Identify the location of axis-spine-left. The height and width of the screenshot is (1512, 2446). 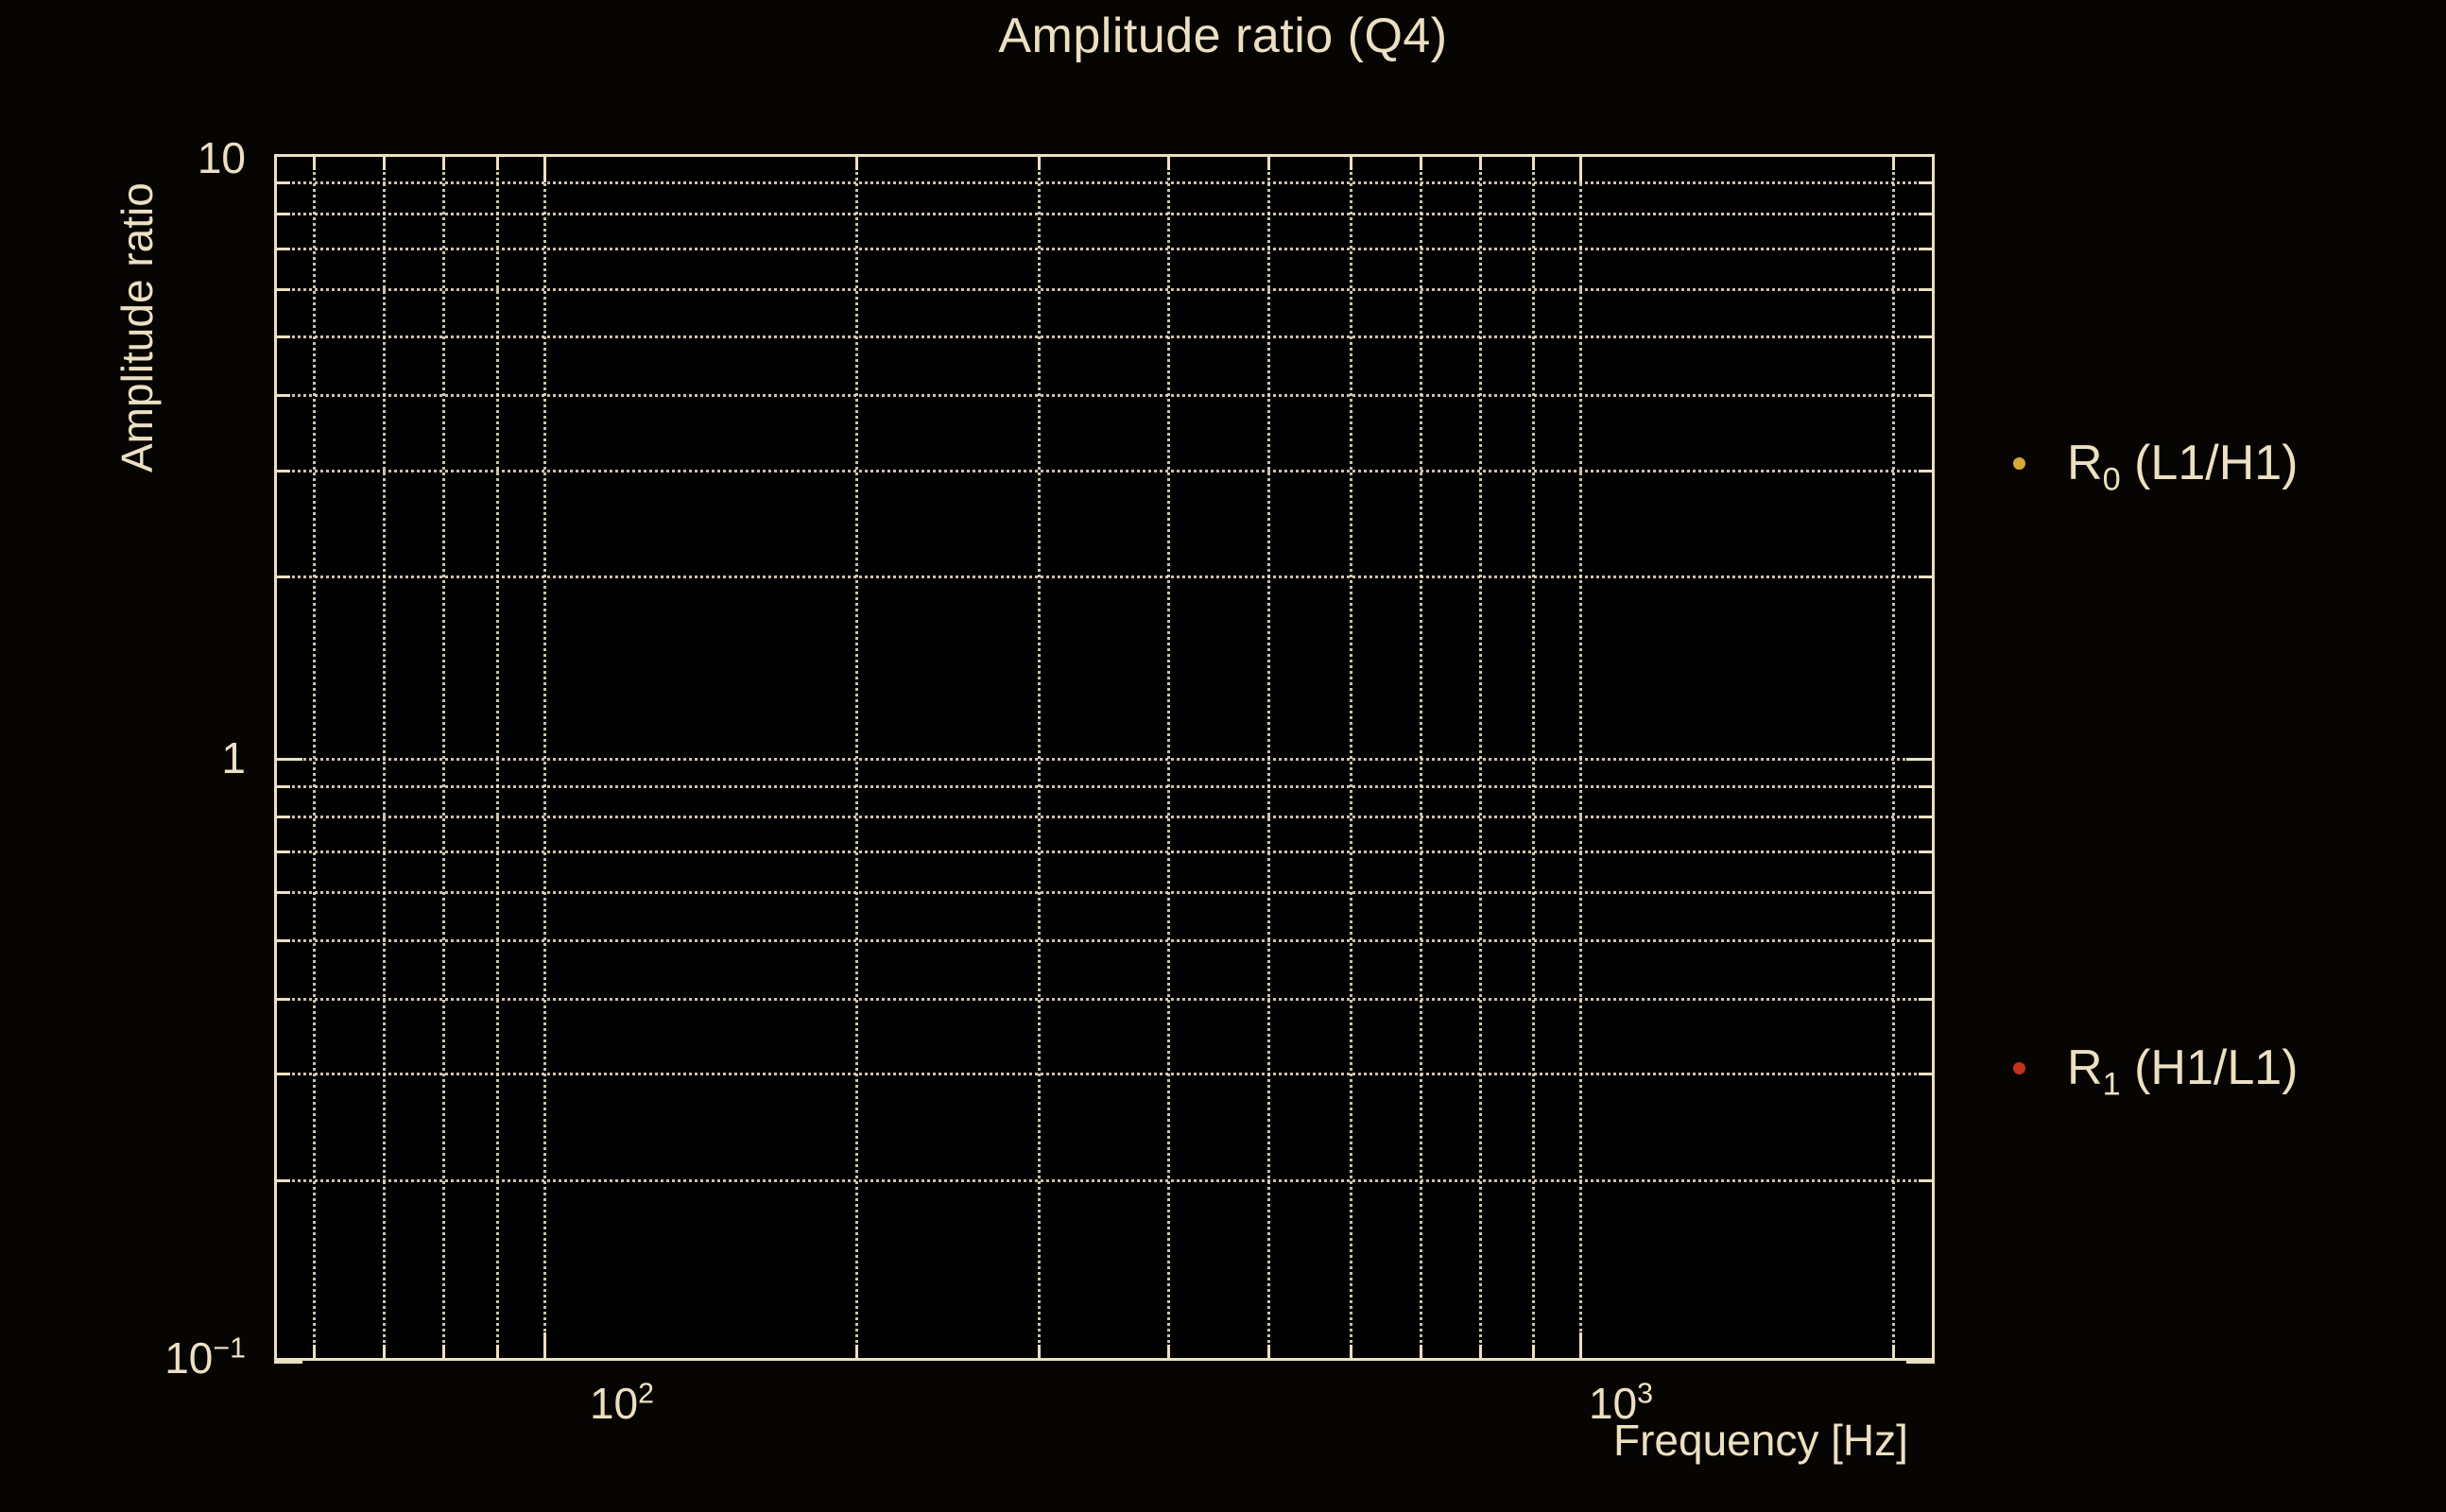
(275, 757).